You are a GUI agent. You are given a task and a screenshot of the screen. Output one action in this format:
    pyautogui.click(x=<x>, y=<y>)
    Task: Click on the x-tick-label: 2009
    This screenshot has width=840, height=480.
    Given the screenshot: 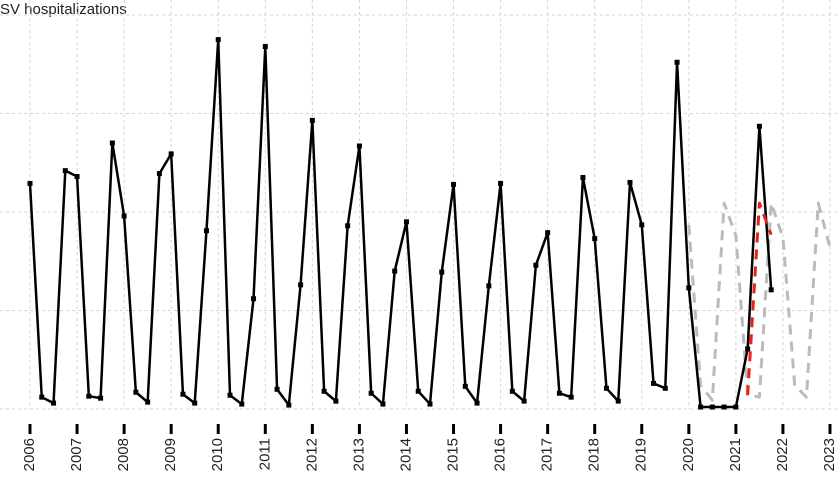 What is the action you would take?
    pyautogui.click(x=170, y=454)
    